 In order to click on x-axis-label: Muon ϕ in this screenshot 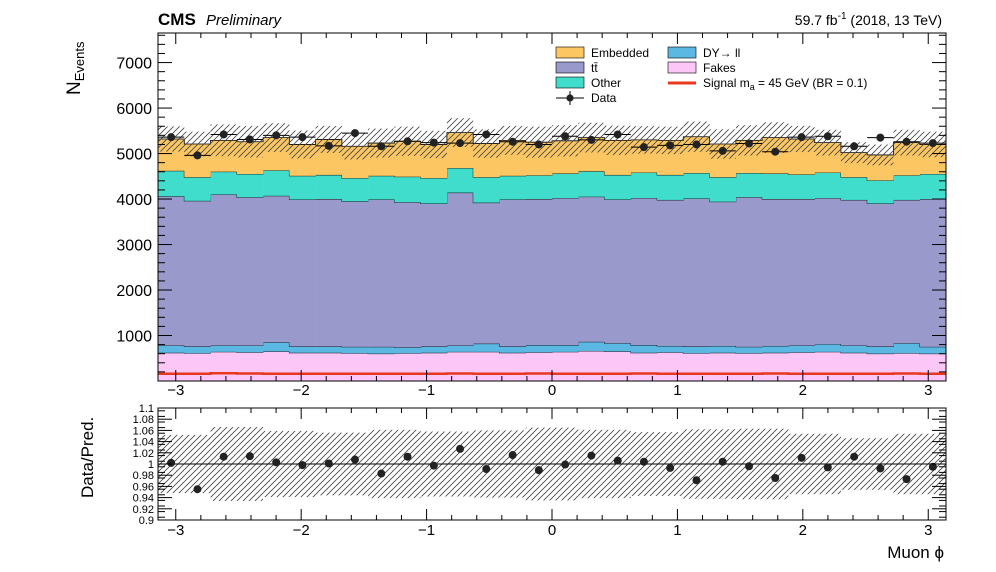, I will do `click(915, 552)`.